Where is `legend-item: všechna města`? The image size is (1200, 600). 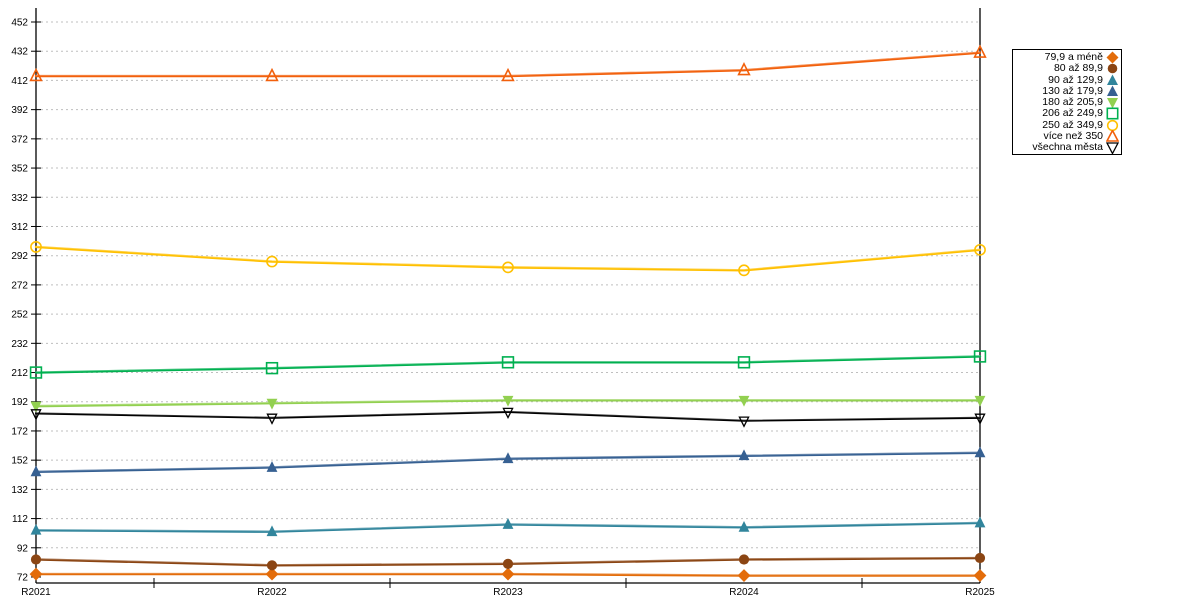 legend-item: všechna města is located at coordinates (1067, 147).